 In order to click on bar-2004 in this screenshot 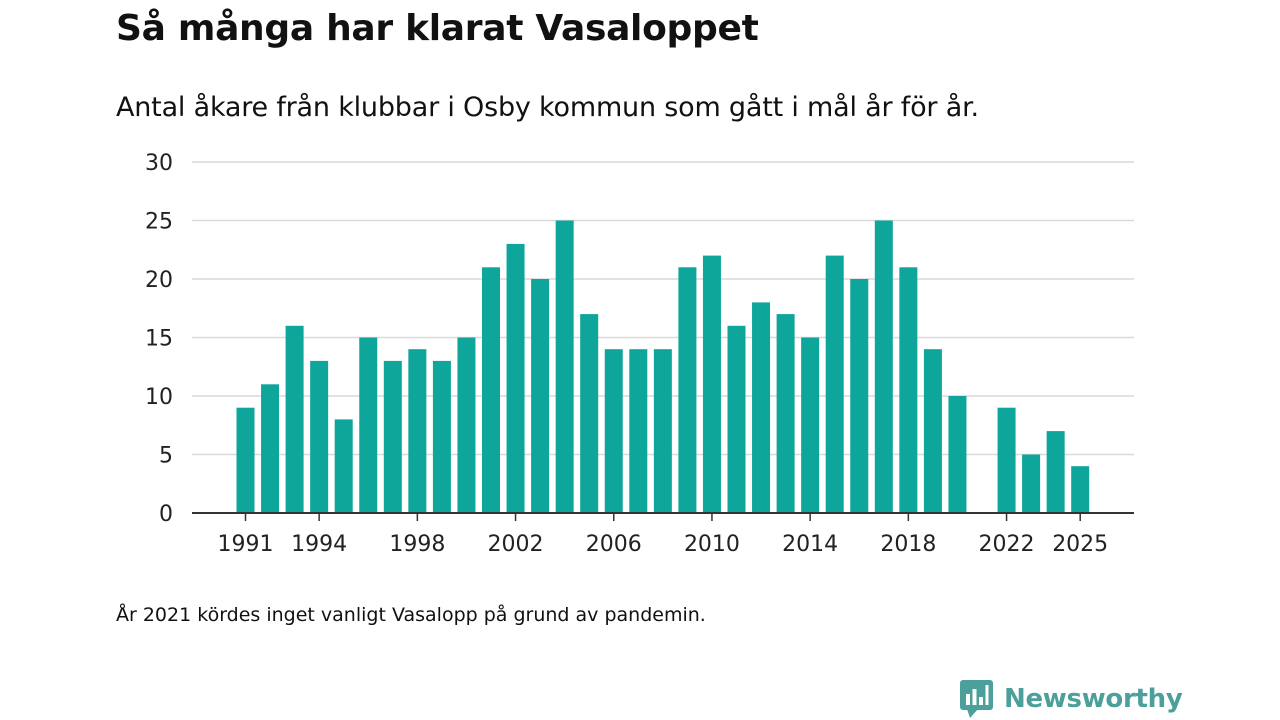, I will do `click(564, 366)`.